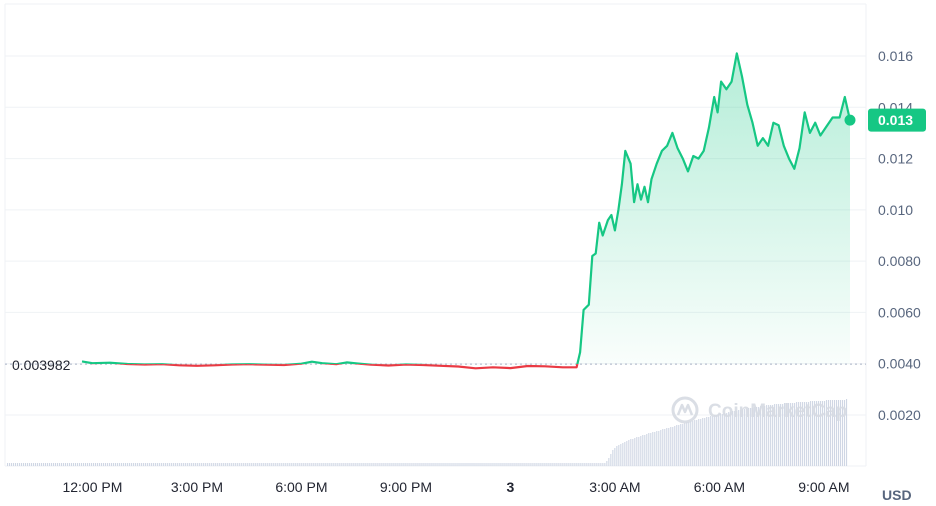  What do you see at coordinates (895, 210) in the screenshot?
I see `y-tick-label: 0.010` at bounding box center [895, 210].